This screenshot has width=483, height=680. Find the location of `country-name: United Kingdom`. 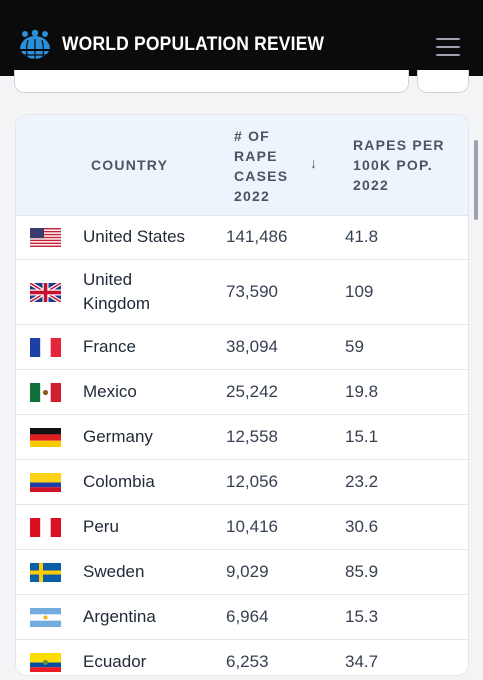

country-name: United Kingdom is located at coordinates (117, 291).